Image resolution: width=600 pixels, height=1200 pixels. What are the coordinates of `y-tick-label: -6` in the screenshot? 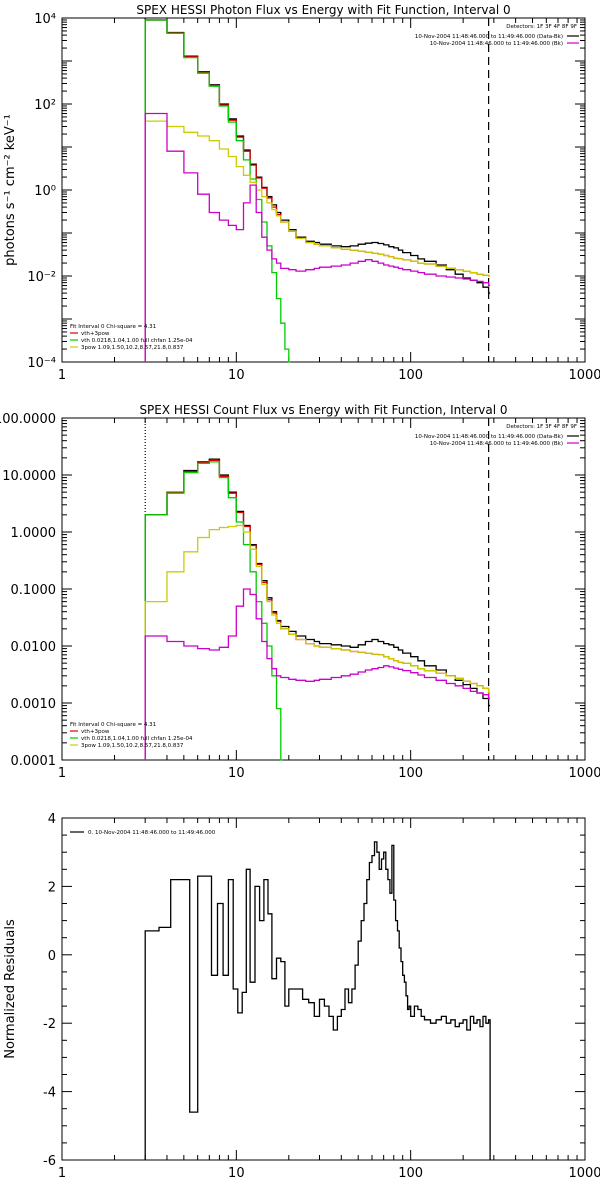 It's located at (49, 1161).